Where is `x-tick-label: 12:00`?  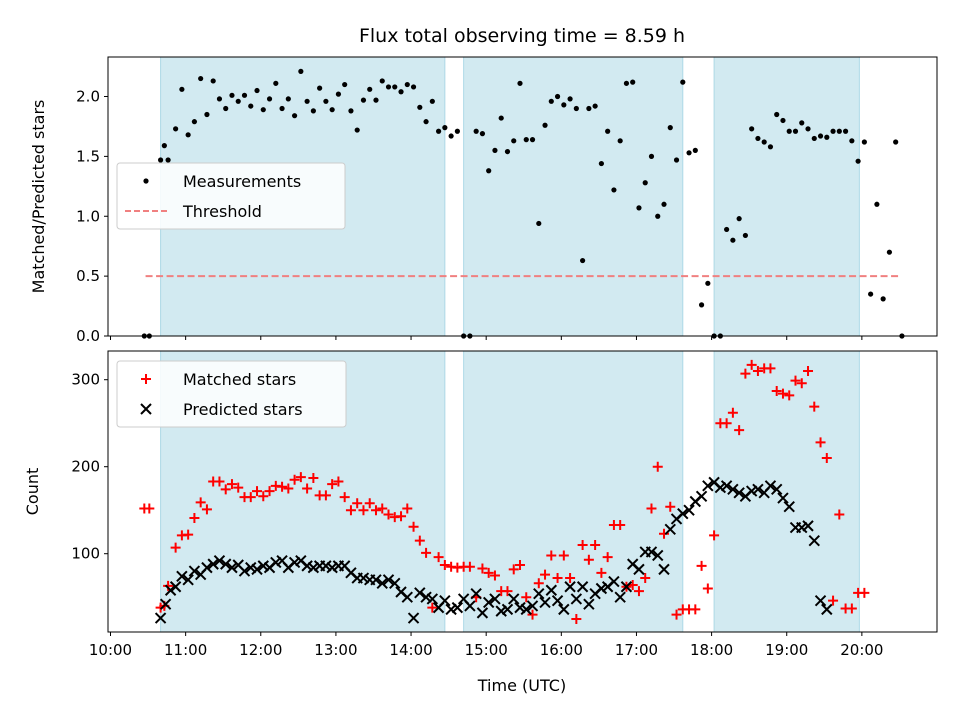
x-tick-label: 12:00 is located at coordinates (260, 650).